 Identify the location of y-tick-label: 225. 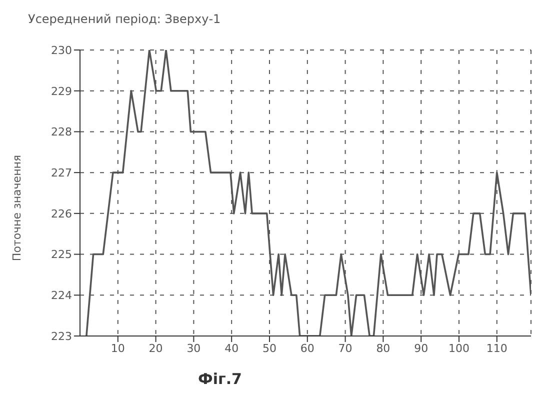
(61, 255).